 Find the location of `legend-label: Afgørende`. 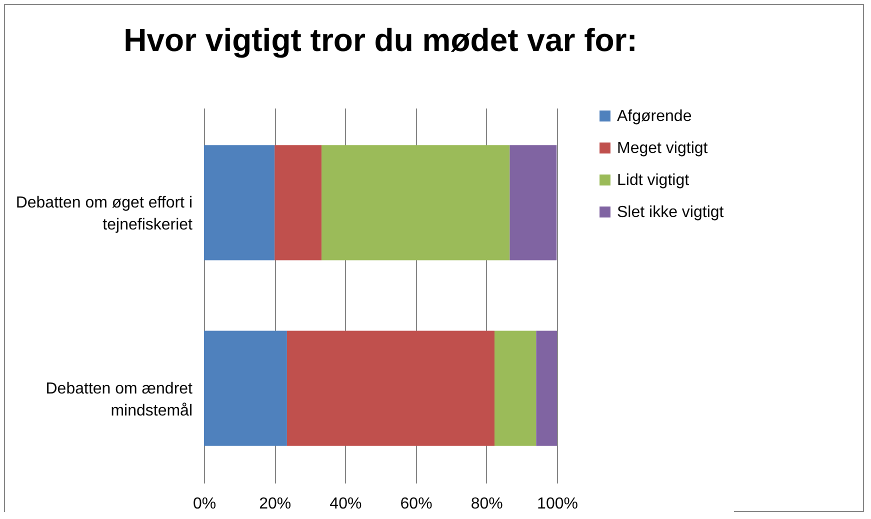

legend-label: Afgørende is located at coordinates (654, 116).